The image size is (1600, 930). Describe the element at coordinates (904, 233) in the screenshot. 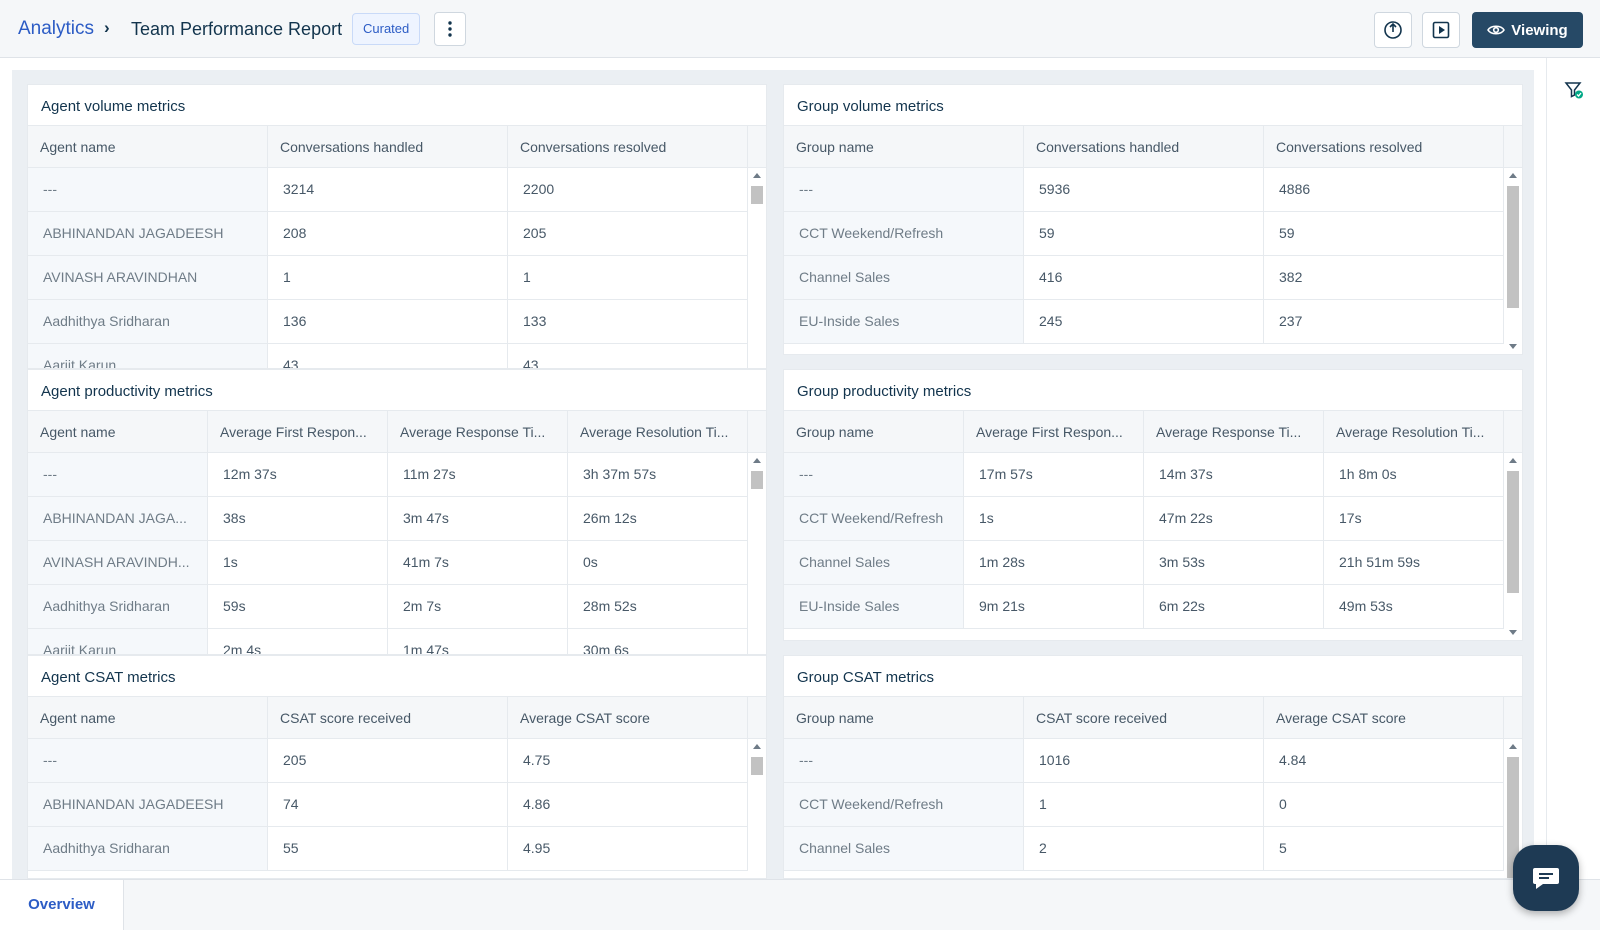

I see `row-label-cell: CCT Weekend/Refresh` at that location.